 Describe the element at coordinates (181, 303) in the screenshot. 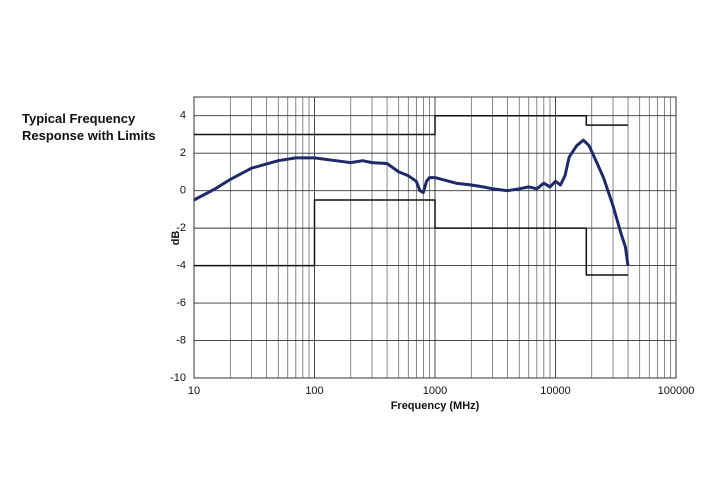

I see `y-tick-label: -6` at that location.